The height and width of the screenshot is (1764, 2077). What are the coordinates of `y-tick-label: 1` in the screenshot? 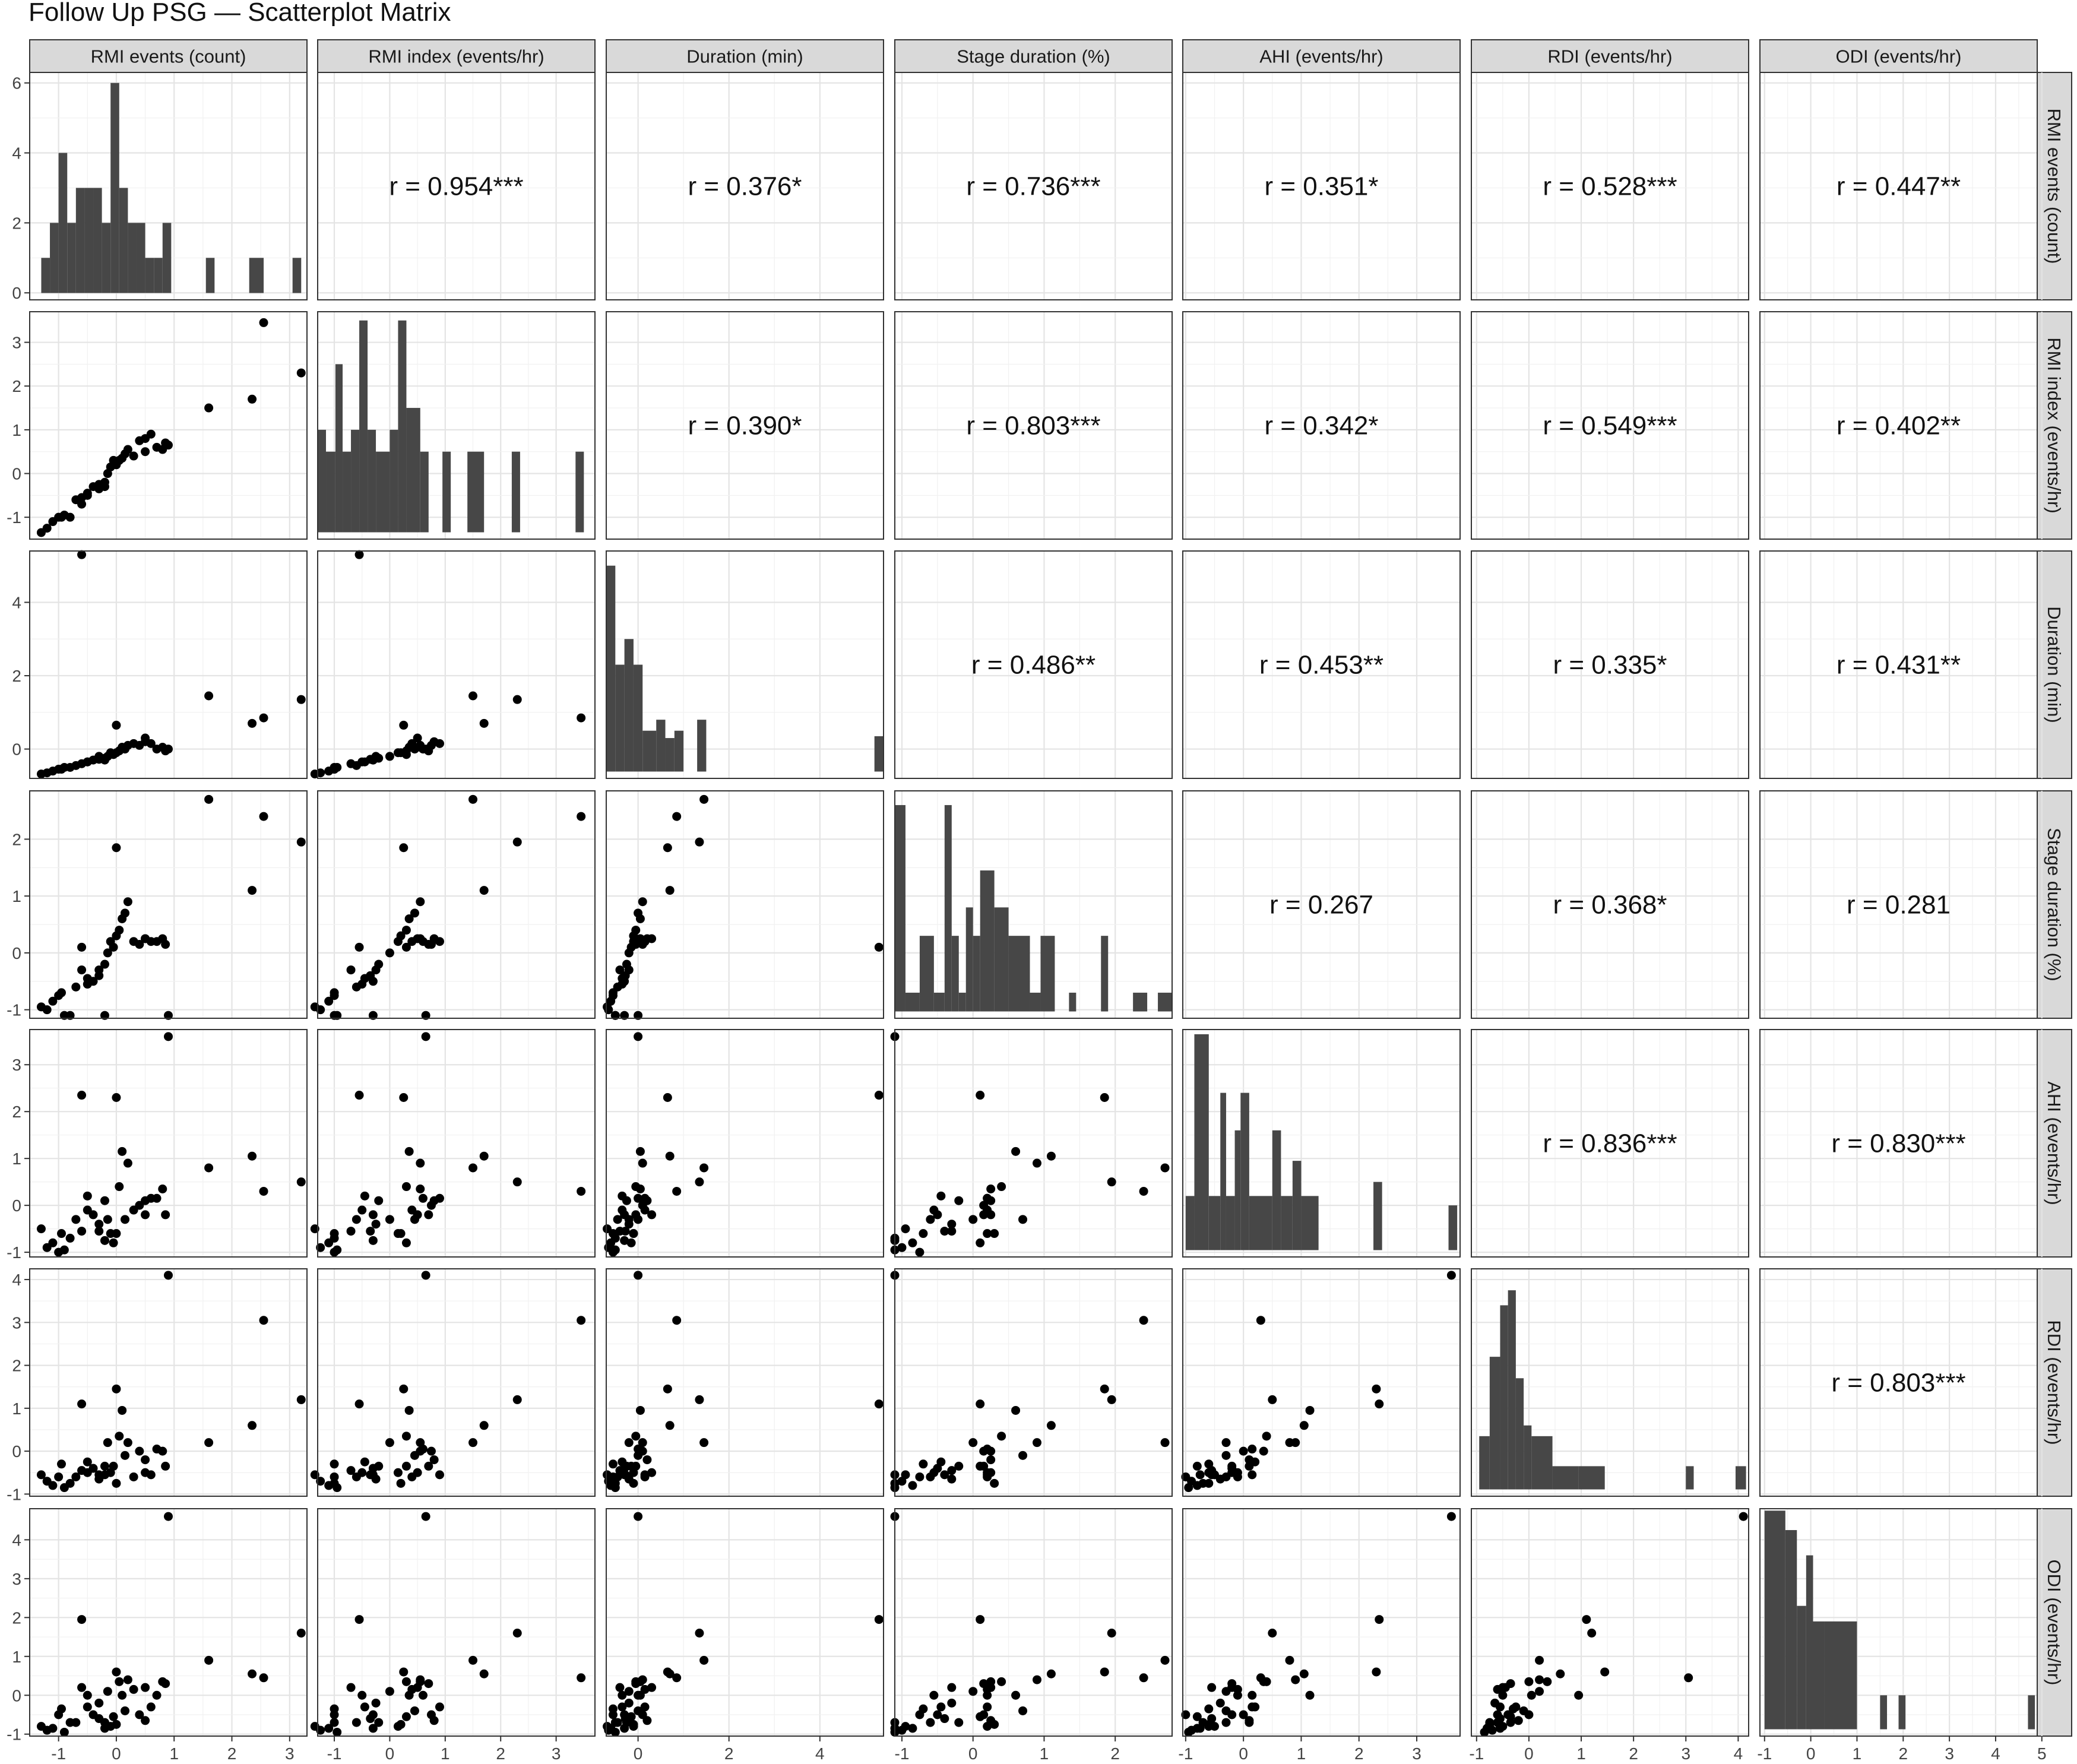 It's located at (16, 1657).